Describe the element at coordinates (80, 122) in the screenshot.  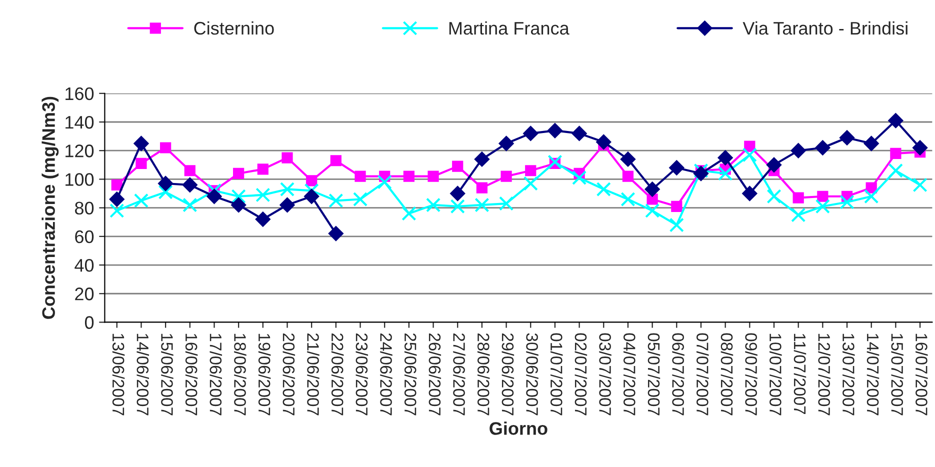
I see `y-tick-label: 140` at that location.